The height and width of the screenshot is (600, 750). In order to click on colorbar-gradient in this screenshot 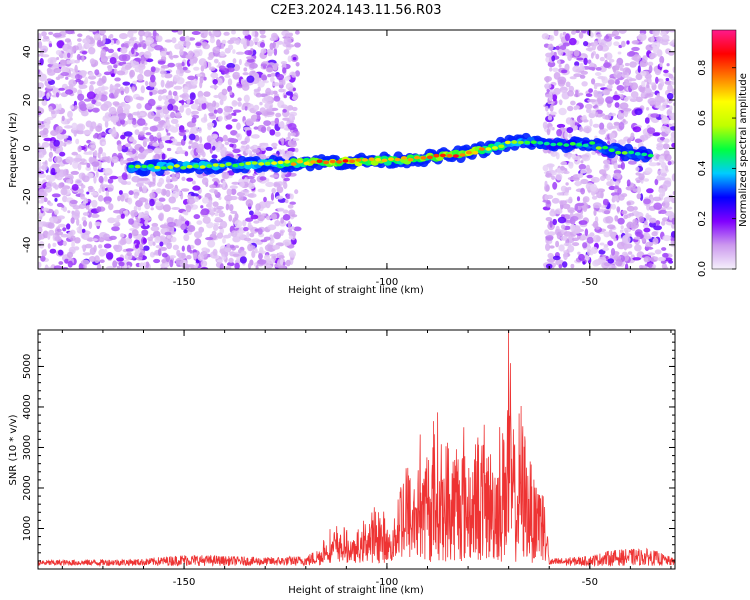, I will do `click(724, 149)`.